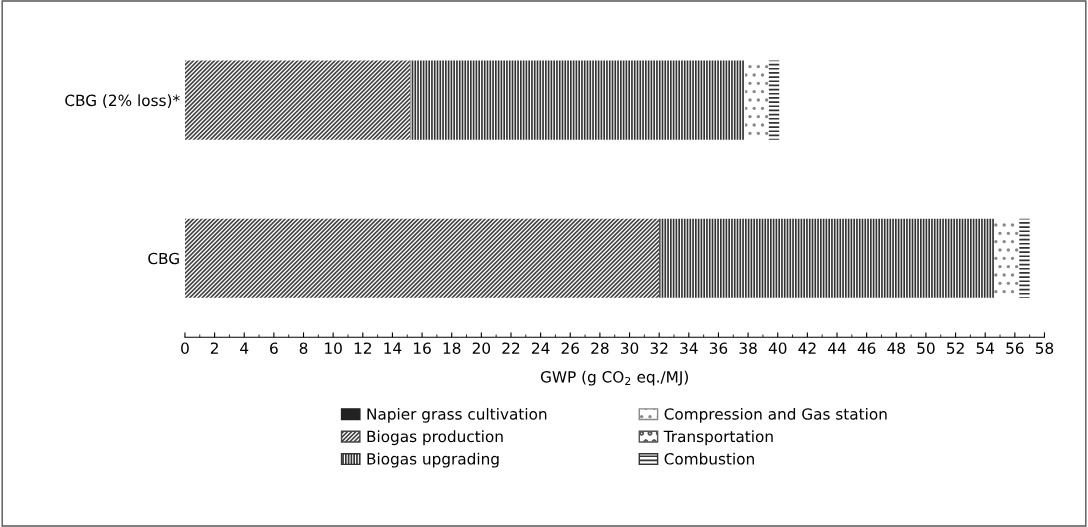 The height and width of the screenshot is (527, 1088). What do you see at coordinates (807, 348) in the screenshot?
I see `x-tick-label: 42` at bounding box center [807, 348].